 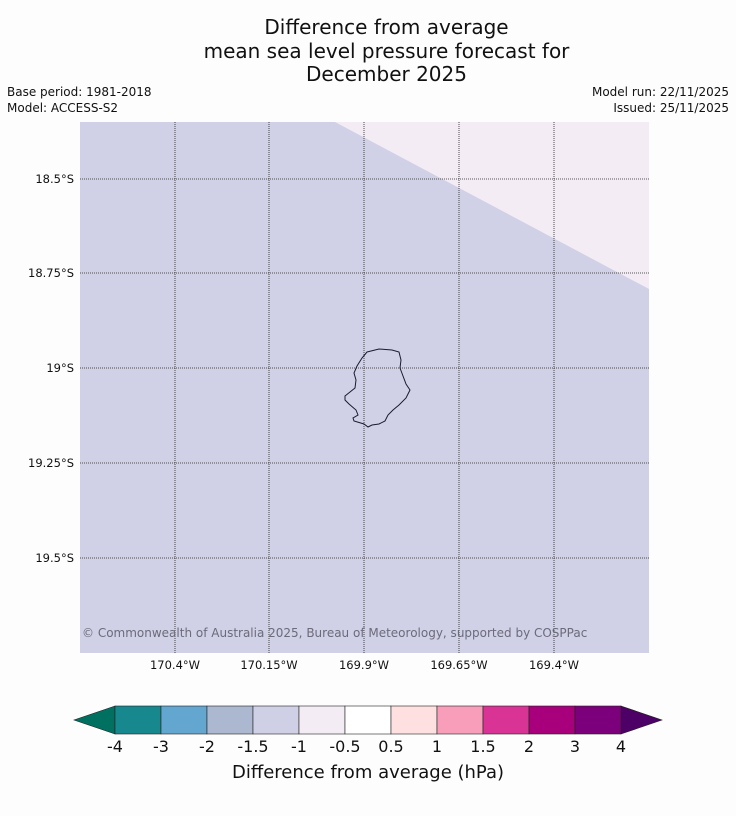 I want to click on colorbar-tick-label: -2, so click(x=207, y=746).